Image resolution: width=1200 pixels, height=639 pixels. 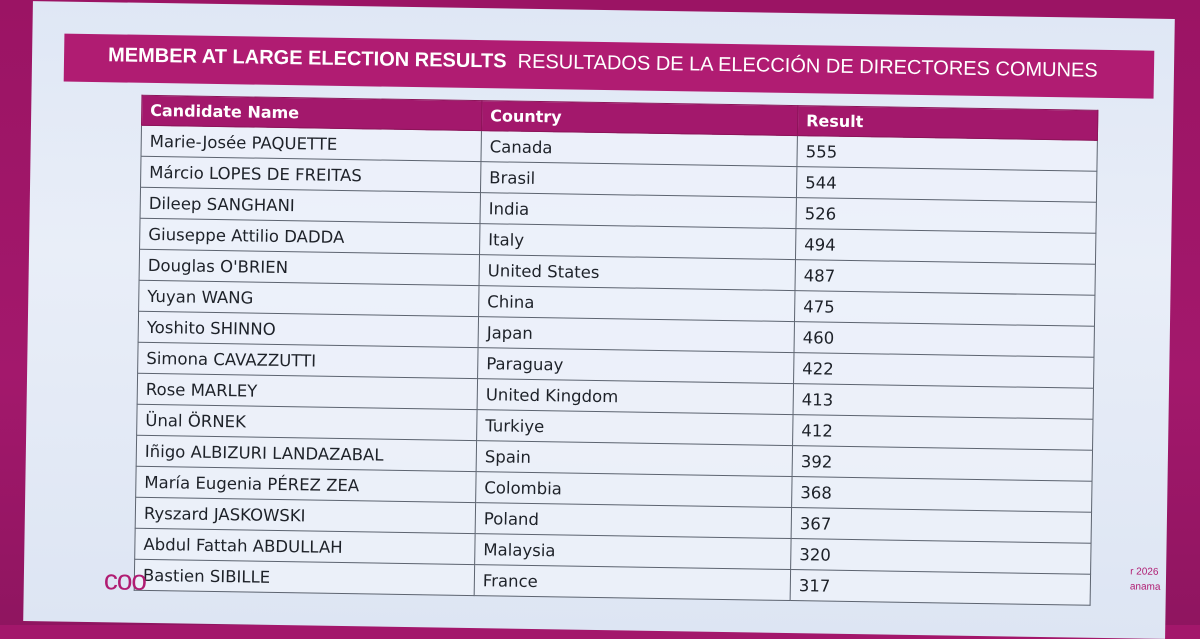 I want to click on country-cell: India, so click(x=638, y=210).